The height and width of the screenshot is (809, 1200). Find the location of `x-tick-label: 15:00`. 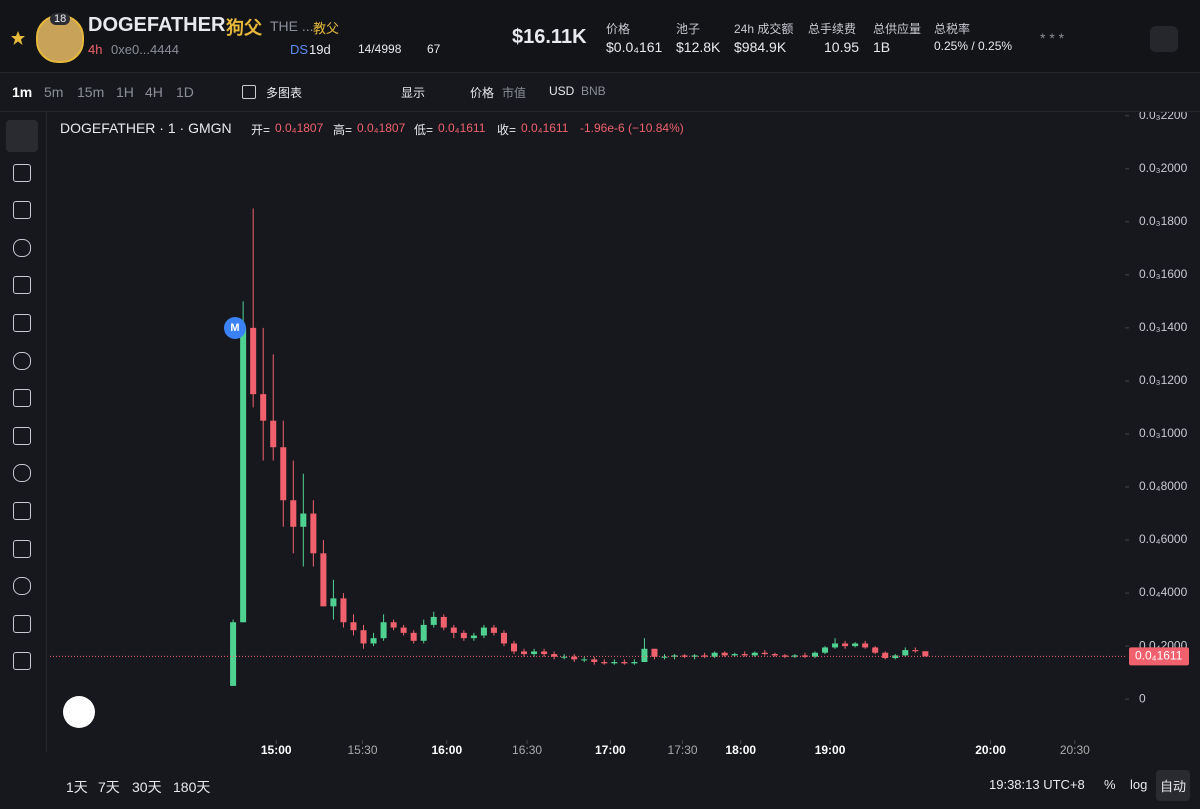

x-tick-label: 15:00 is located at coordinates (276, 750).